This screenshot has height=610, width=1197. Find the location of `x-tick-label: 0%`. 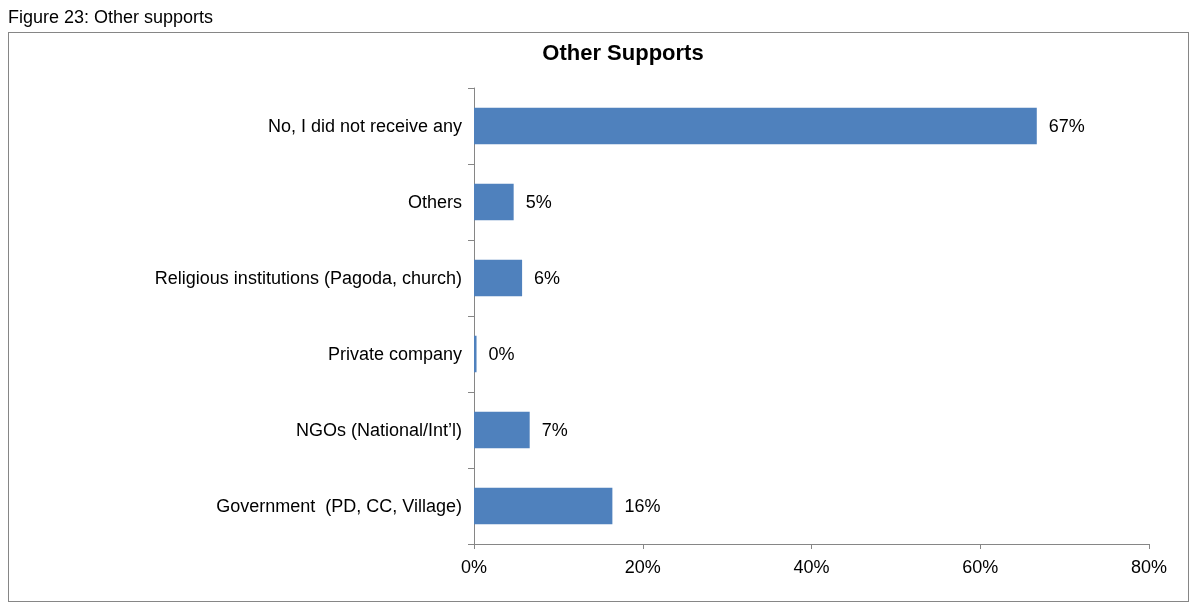

x-tick-label: 0% is located at coordinates (474, 567).